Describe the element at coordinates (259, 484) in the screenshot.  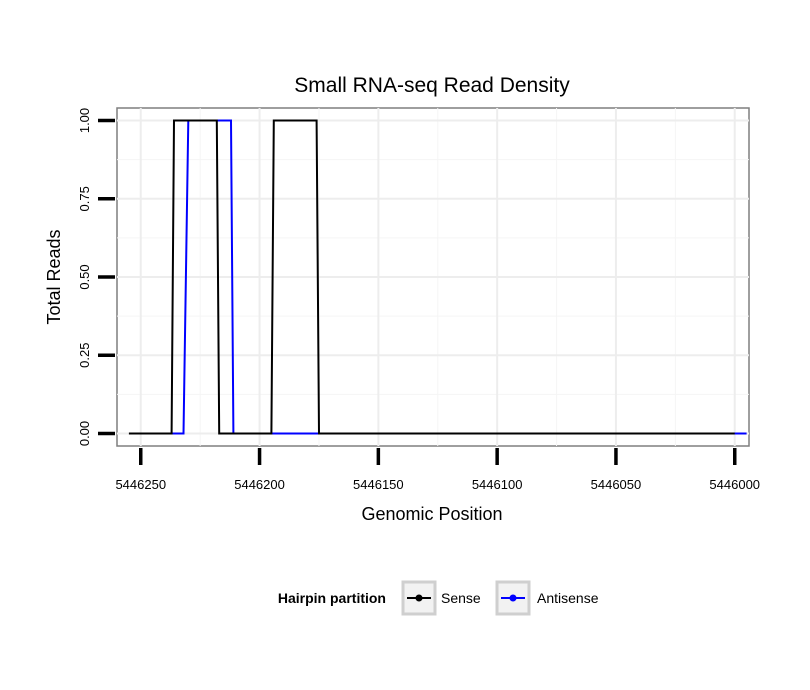
I see `x-tick-label: 5446200` at that location.